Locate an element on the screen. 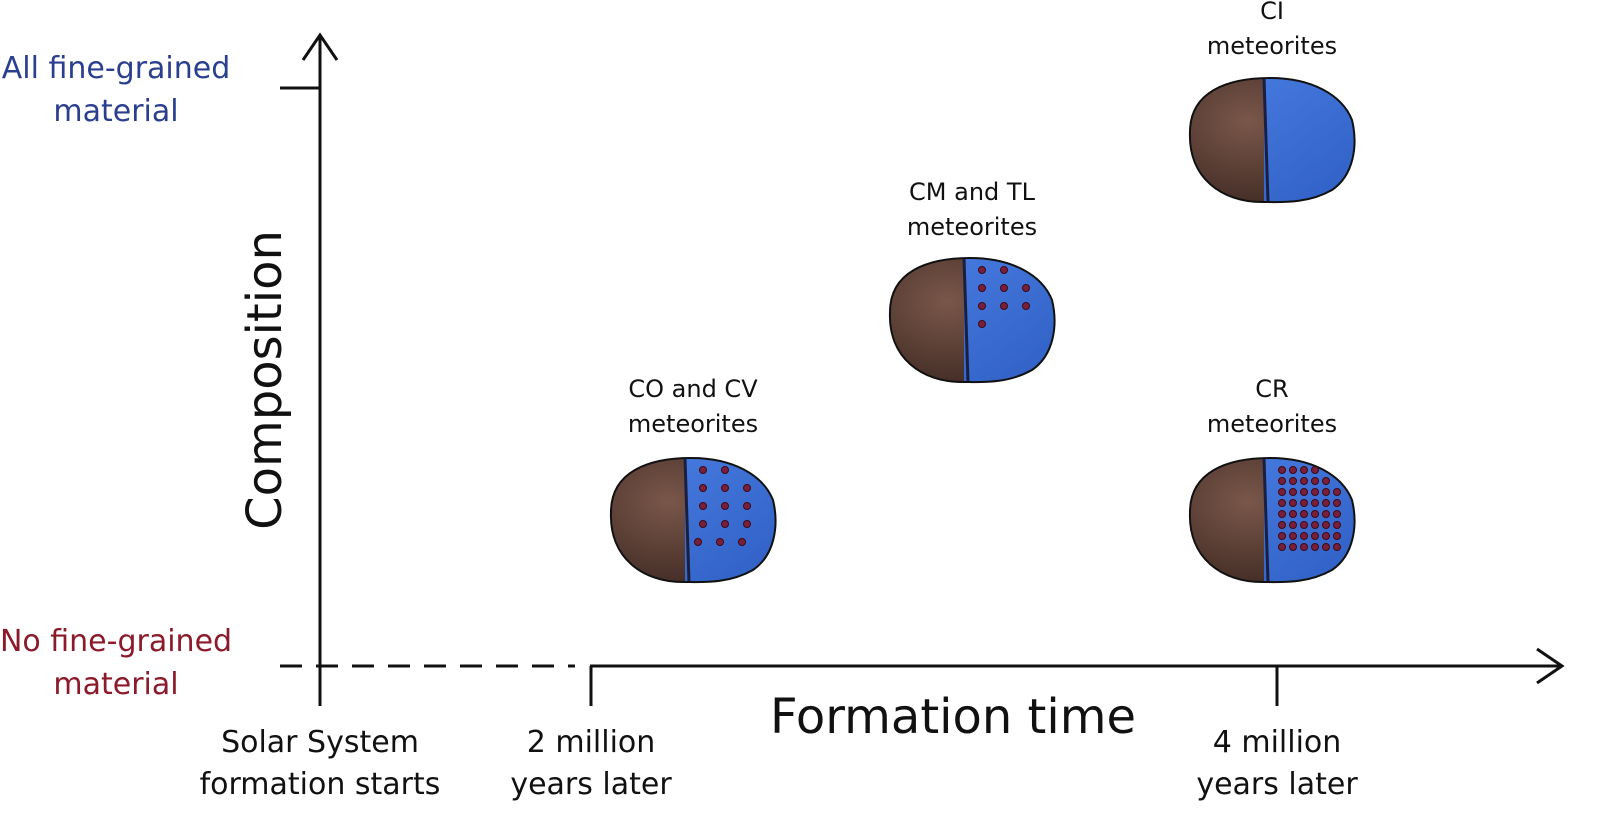  y-top-label: material is located at coordinates (115, 111).